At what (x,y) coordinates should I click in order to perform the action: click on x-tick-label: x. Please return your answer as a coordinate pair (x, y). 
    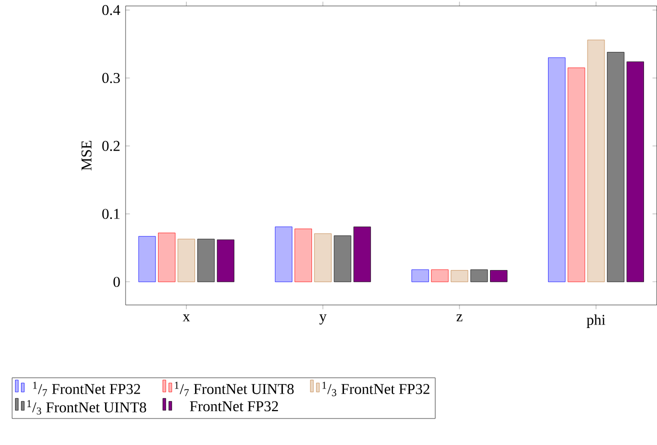
    Looking at the image, I should click on (186, 318).